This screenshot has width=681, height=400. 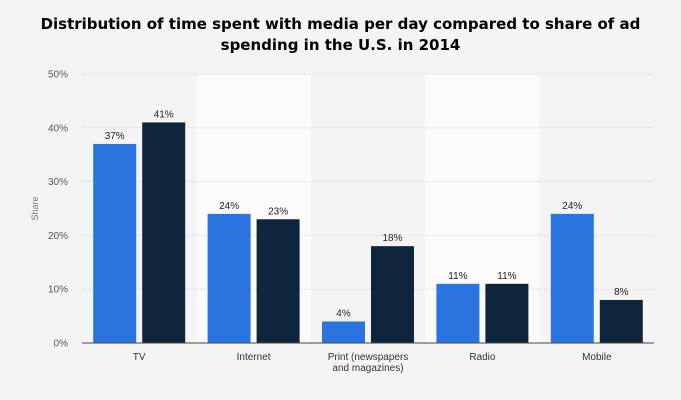 I want to click on y-tick-label: 0%, so click(x=61, y=344).